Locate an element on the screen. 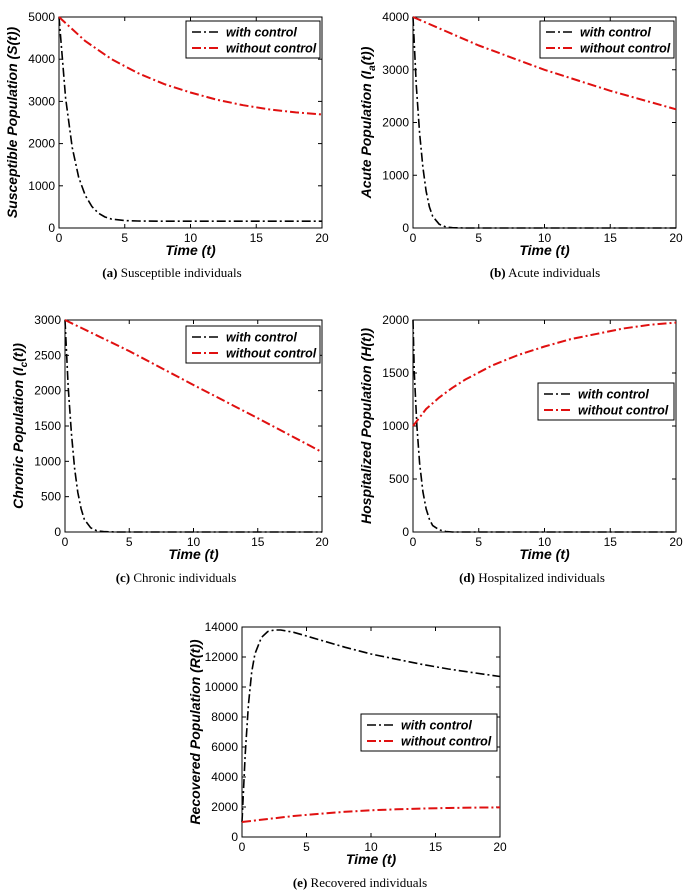 The image size is (694, 895). y-tick-label: 8000 is located at coordinates (224, 717).